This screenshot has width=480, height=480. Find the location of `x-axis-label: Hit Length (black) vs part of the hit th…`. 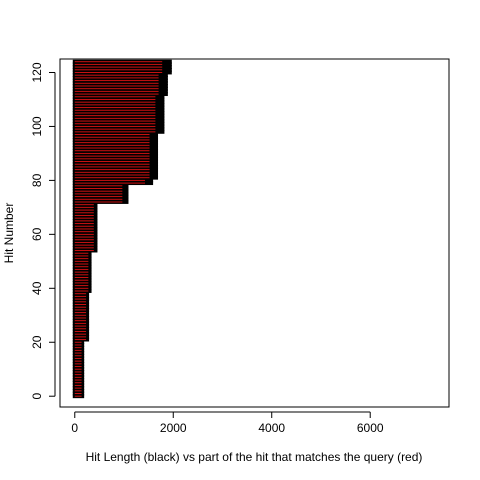

x-axis-label: Hit Length (black) vs part of the hit th… is located at coordinates (254, 457).